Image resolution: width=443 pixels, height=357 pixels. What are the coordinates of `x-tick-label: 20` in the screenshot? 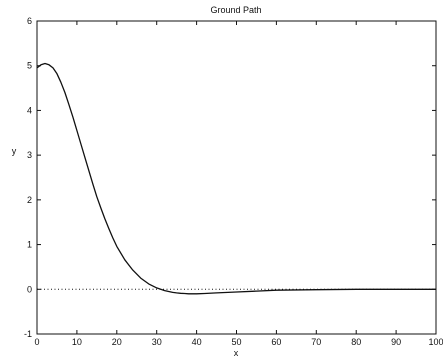 It's located at (117, 342).